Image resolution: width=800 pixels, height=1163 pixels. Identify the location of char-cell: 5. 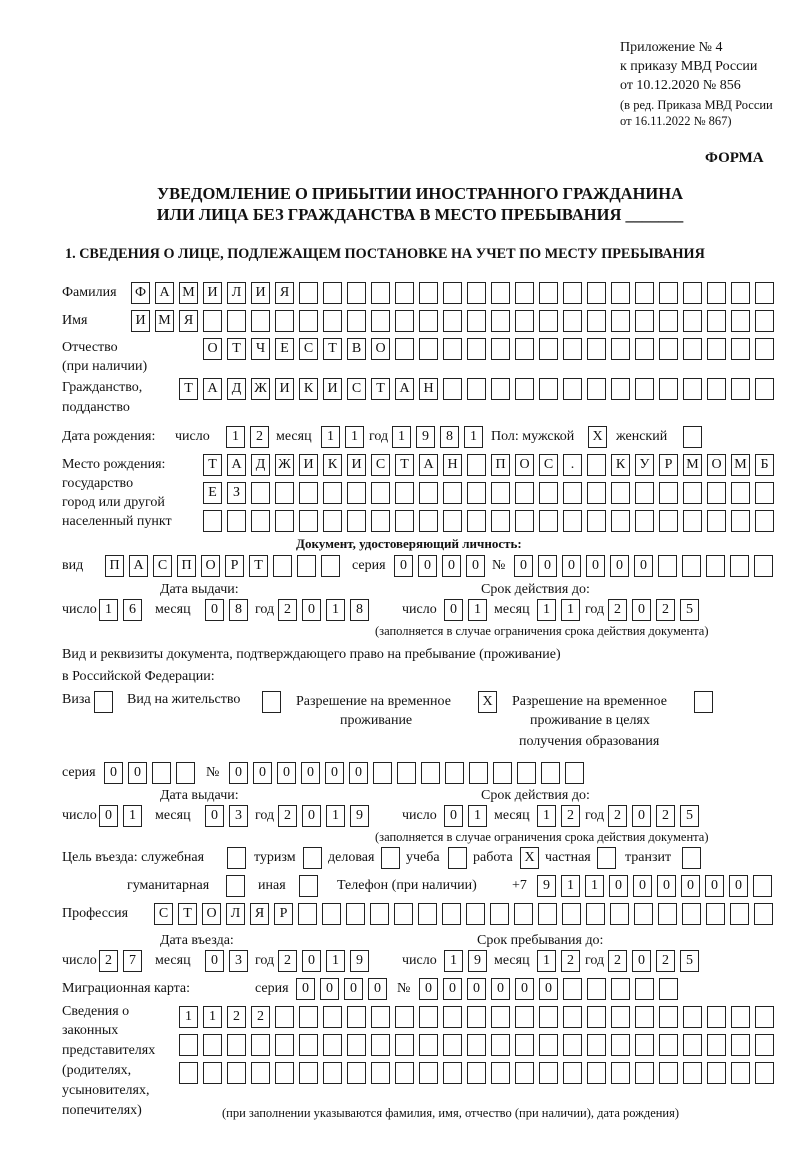
(689, 610).